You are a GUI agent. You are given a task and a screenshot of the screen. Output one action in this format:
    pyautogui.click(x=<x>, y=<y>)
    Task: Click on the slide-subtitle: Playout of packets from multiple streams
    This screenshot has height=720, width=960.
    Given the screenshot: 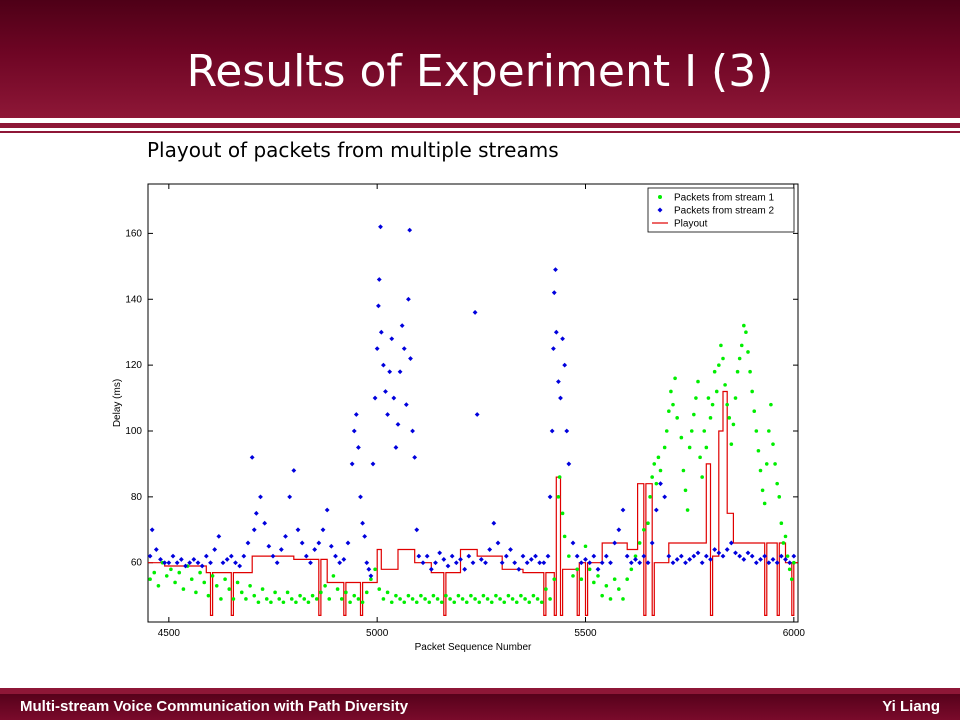 What is the action you would take?
    pyautogui.click(x=353, y=150)
    